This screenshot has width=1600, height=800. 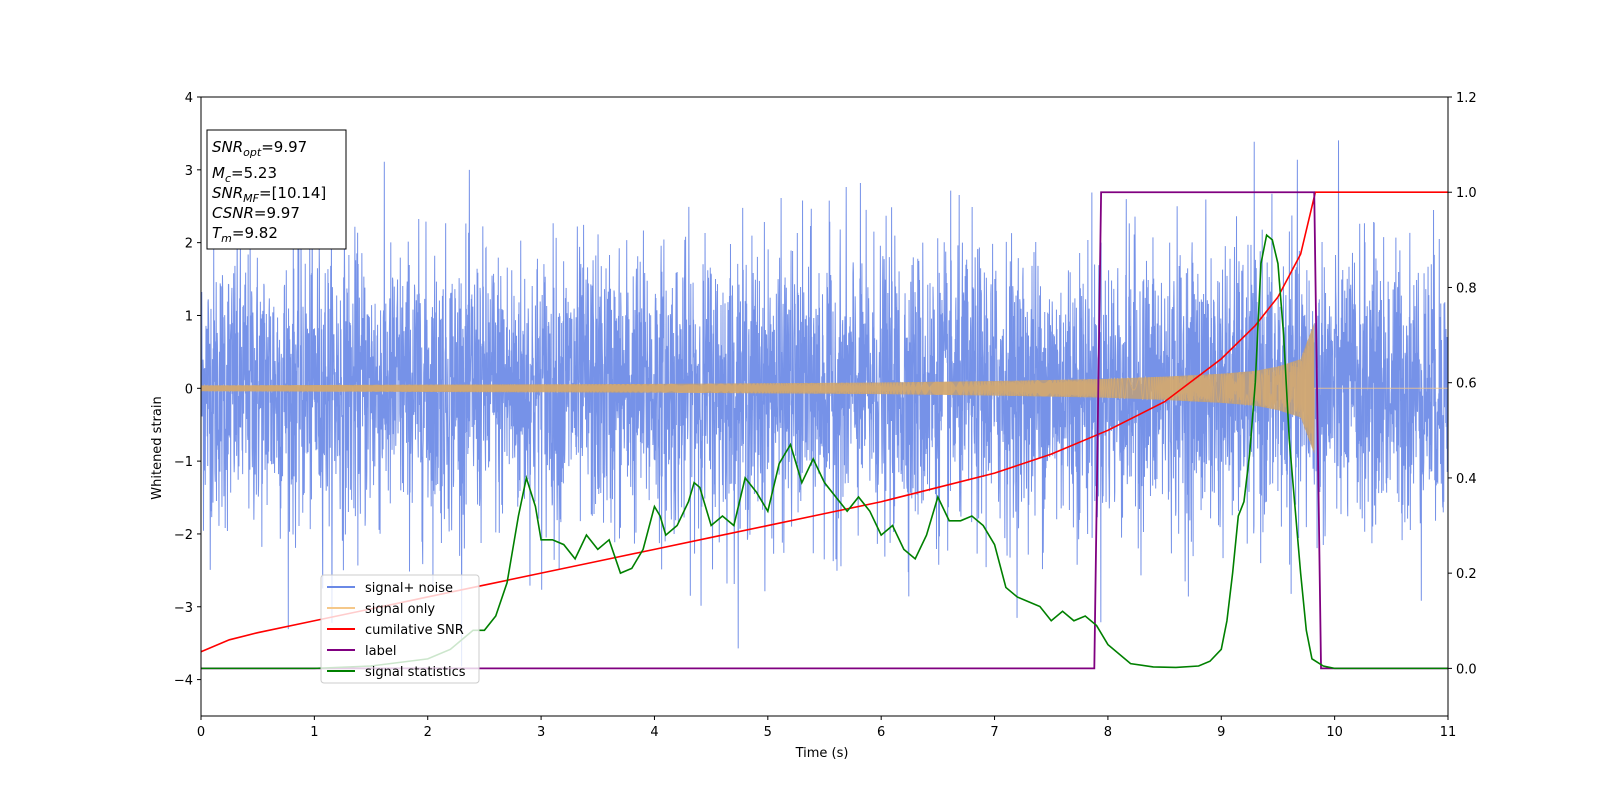 I want to click on annotation-tm: Tm=9.82, so click(x=245, y=234).